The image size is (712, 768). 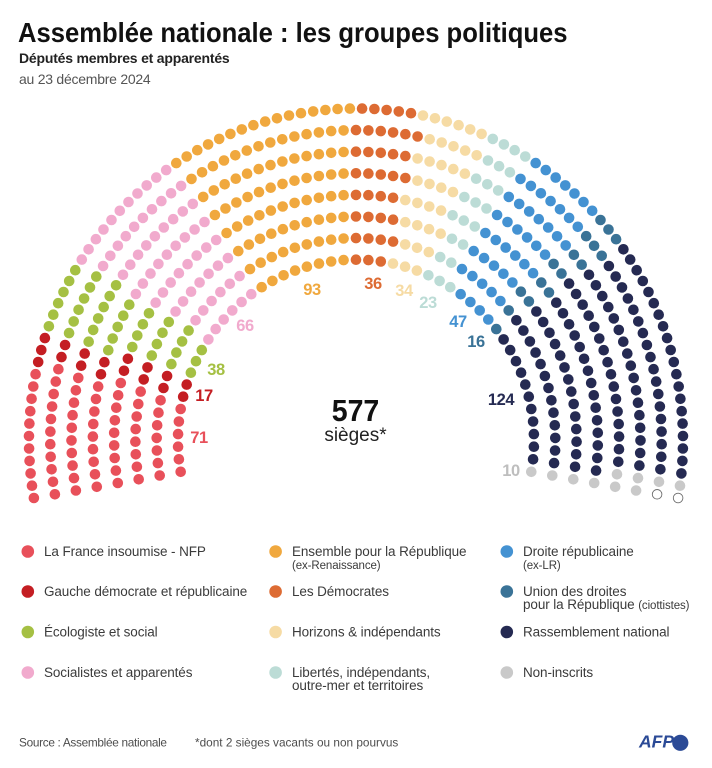 What do you see at coordinates (312, 290) in the screenshot?
I see `svg-text: 93` at bounding box center [312, 290].